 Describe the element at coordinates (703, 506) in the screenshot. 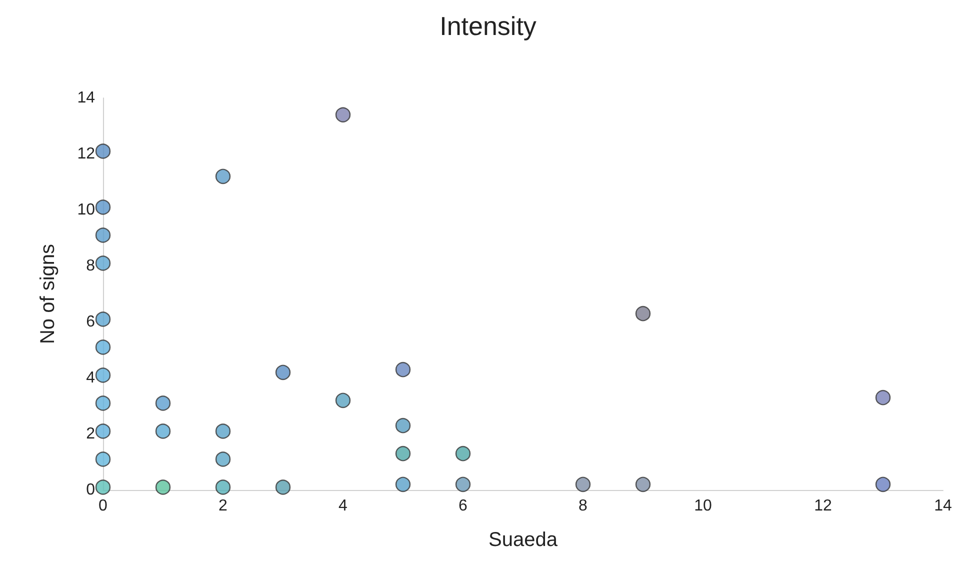

I see `x-tick-label: 10` at that location.